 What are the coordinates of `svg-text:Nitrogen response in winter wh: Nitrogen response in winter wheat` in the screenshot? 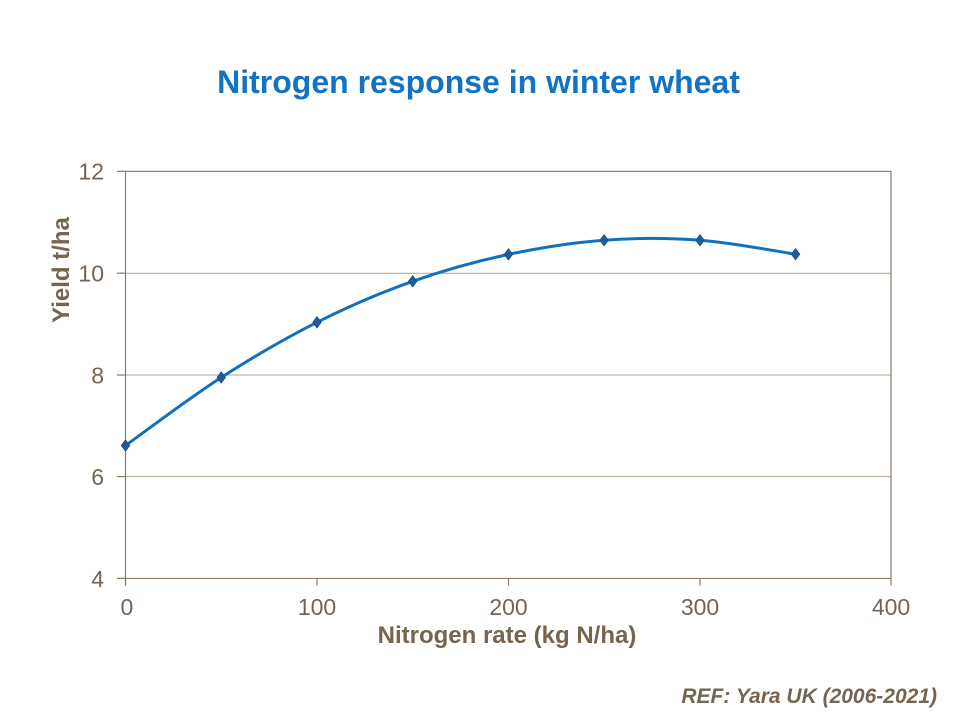 It's located at (478, 82).